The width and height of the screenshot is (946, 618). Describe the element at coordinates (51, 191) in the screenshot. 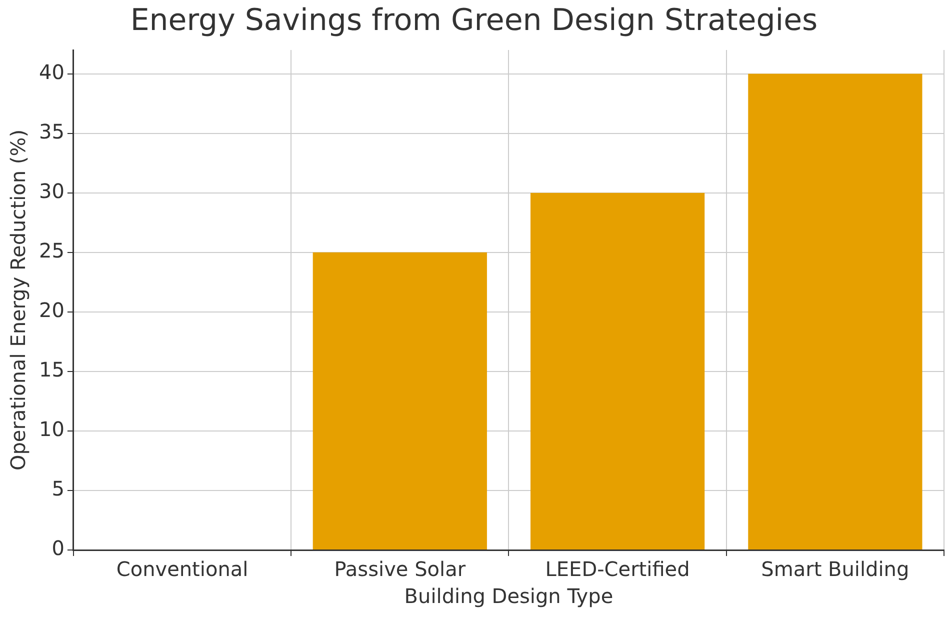

I see `y-tick-label: 30` at that location.